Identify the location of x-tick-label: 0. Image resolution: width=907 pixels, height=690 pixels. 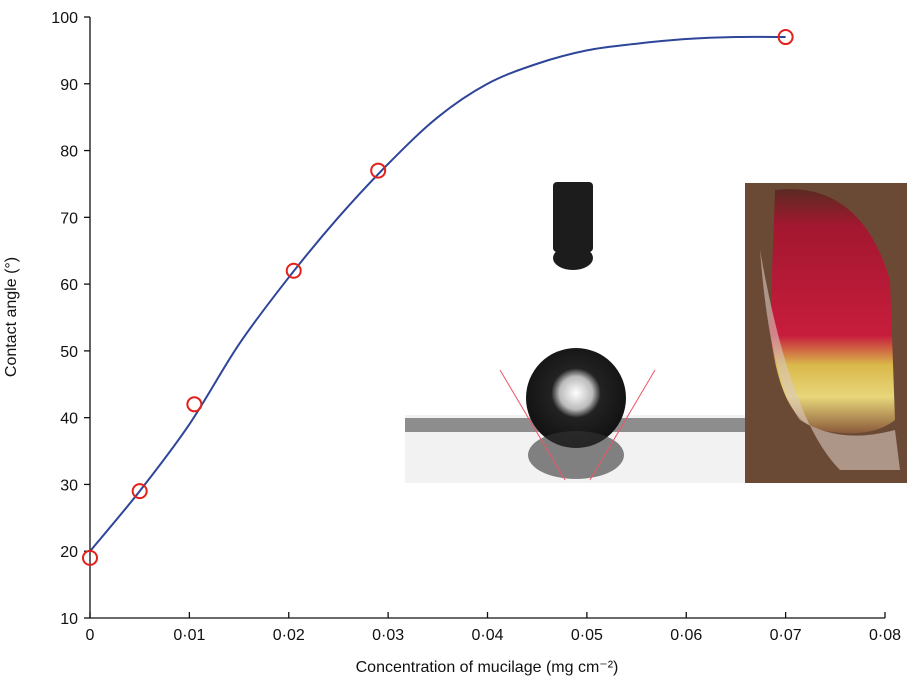
(90, 635).